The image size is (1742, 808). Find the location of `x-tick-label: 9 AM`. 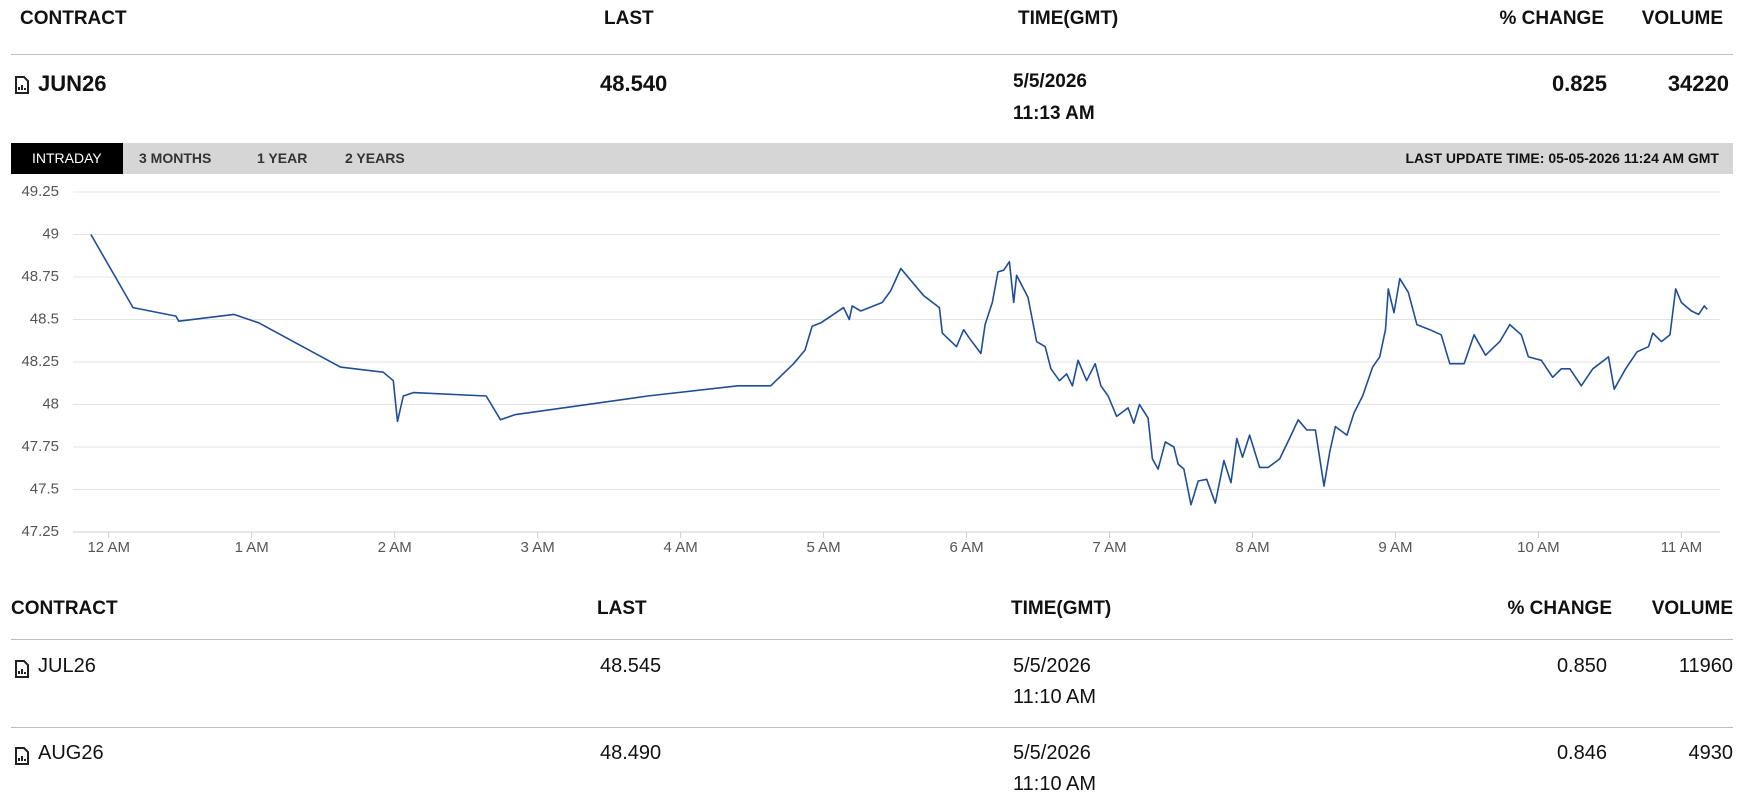

x-tick-label: 9 AM is located at coordinates (1395, 547).